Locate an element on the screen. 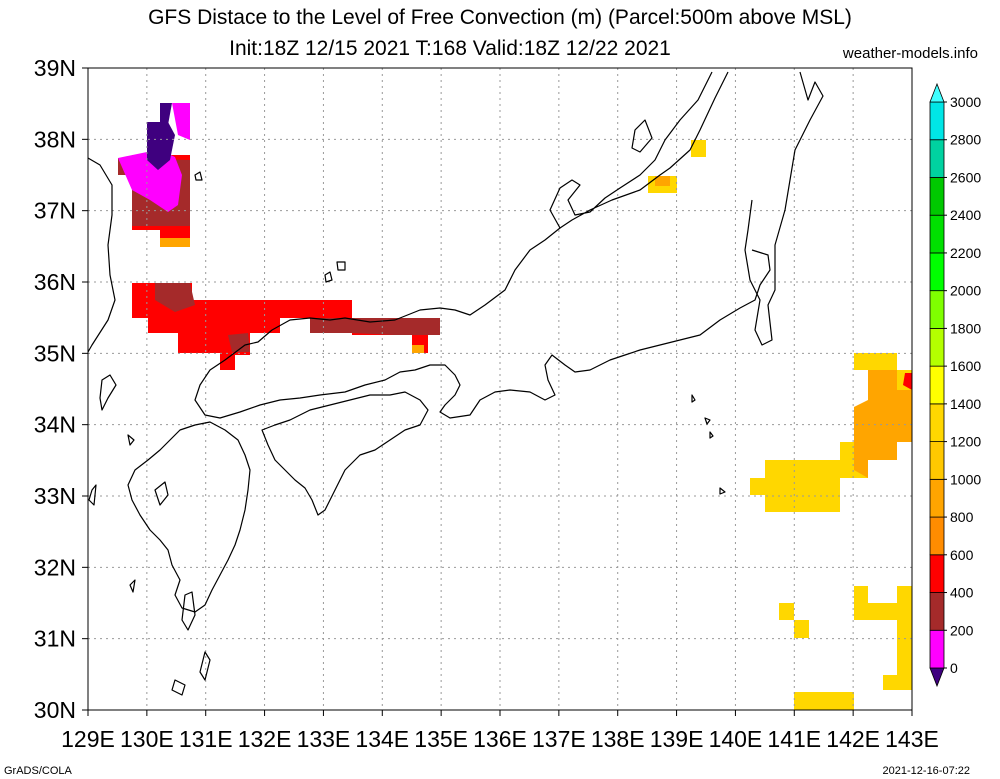  colorbar-label: 2000 is located at coordinates (965, 291).